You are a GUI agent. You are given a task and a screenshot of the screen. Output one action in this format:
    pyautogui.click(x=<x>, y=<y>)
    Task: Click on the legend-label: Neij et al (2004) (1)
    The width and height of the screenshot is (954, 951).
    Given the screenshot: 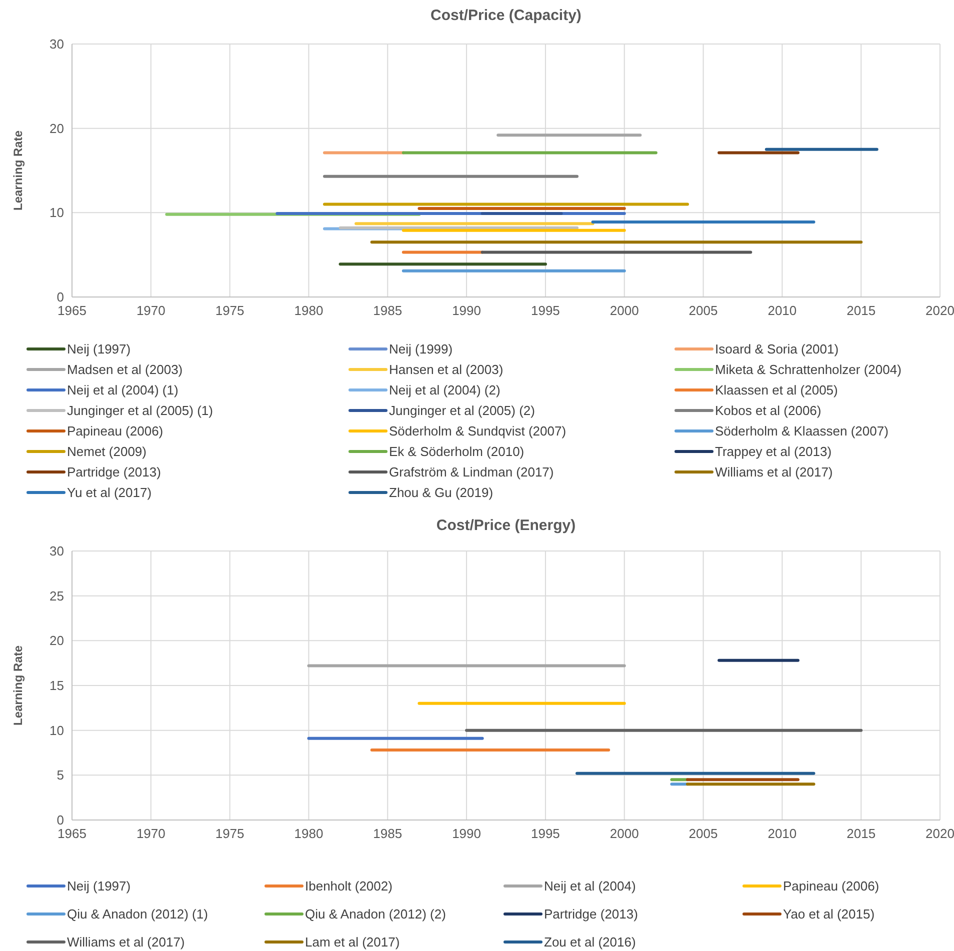 What is the action you would take?
    pyautogui.click(x=122, y=390)
    